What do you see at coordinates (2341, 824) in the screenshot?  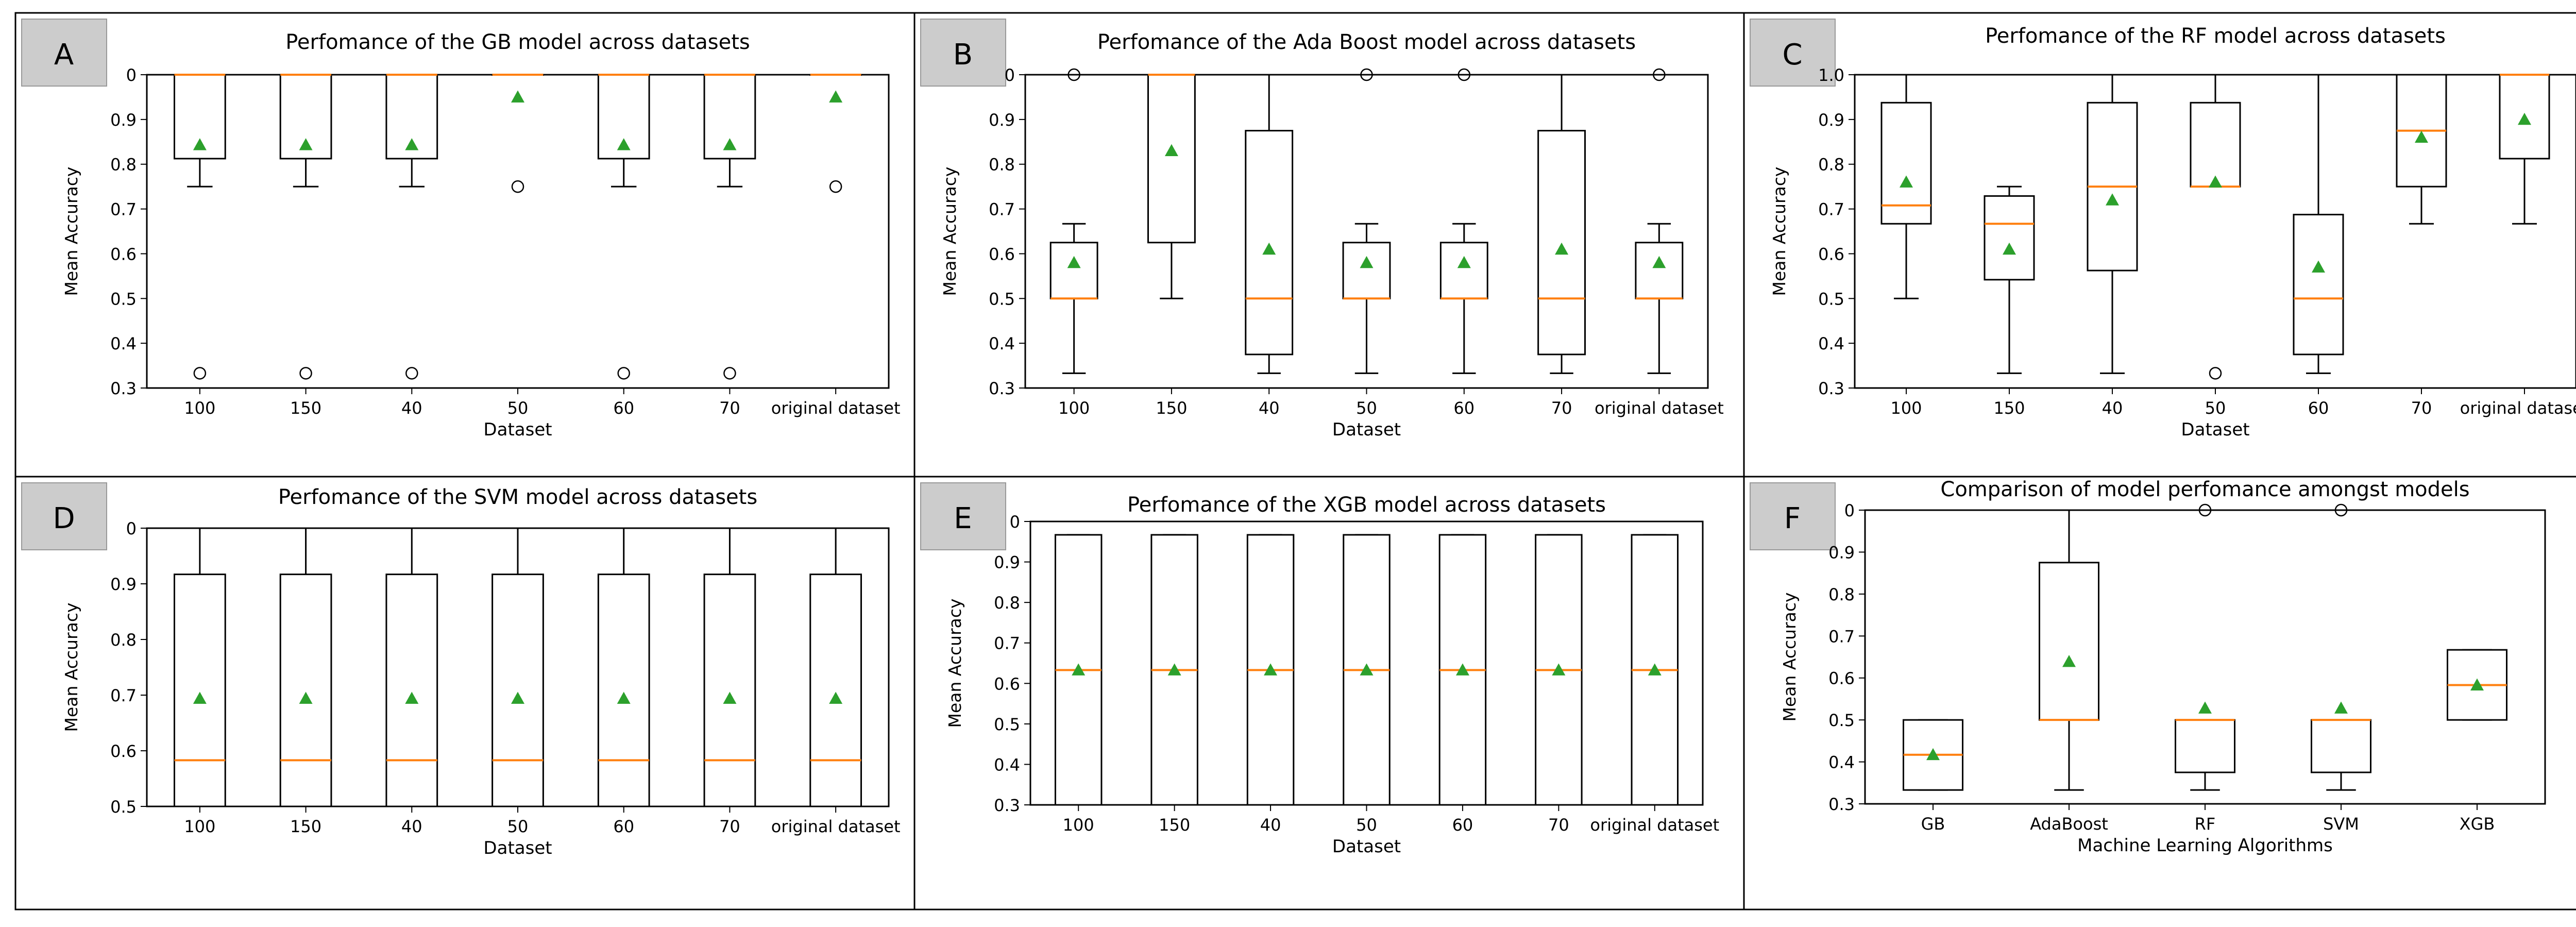 I see `x-tick-label: SVM` at bounding box center [2341, 824].